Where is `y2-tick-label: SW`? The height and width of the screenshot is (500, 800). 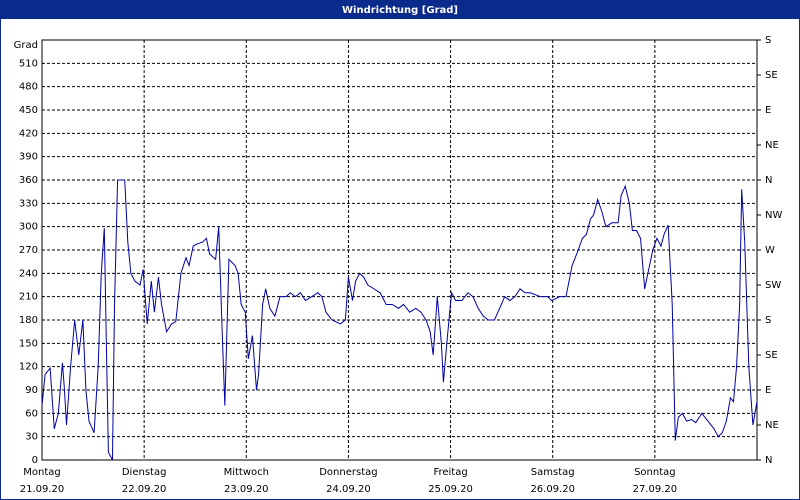 y2-tick-label: SW is located at coordinates (773, 285).